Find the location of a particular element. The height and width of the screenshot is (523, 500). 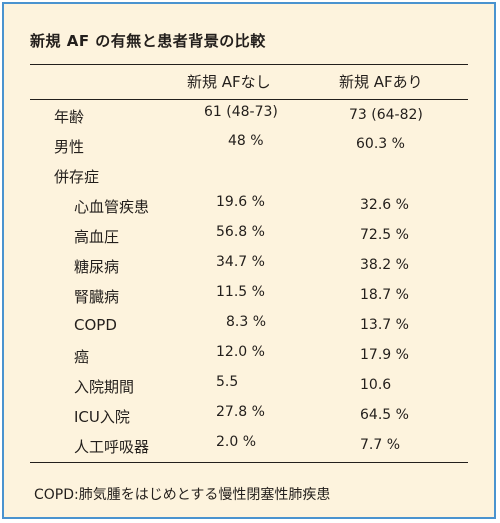

row-label-kidney-disease: 腎臓病 is located at coordinates (97, 297).